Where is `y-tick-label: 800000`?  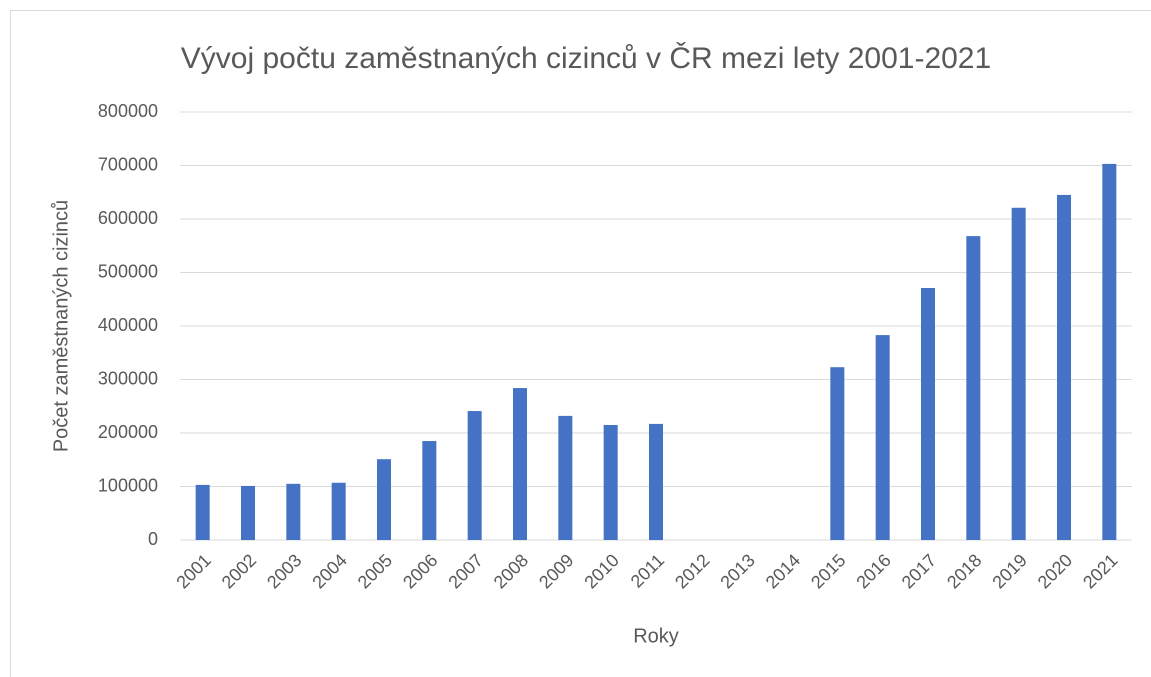
y-tick-label: 800000 is located at coordinates (128, 111).